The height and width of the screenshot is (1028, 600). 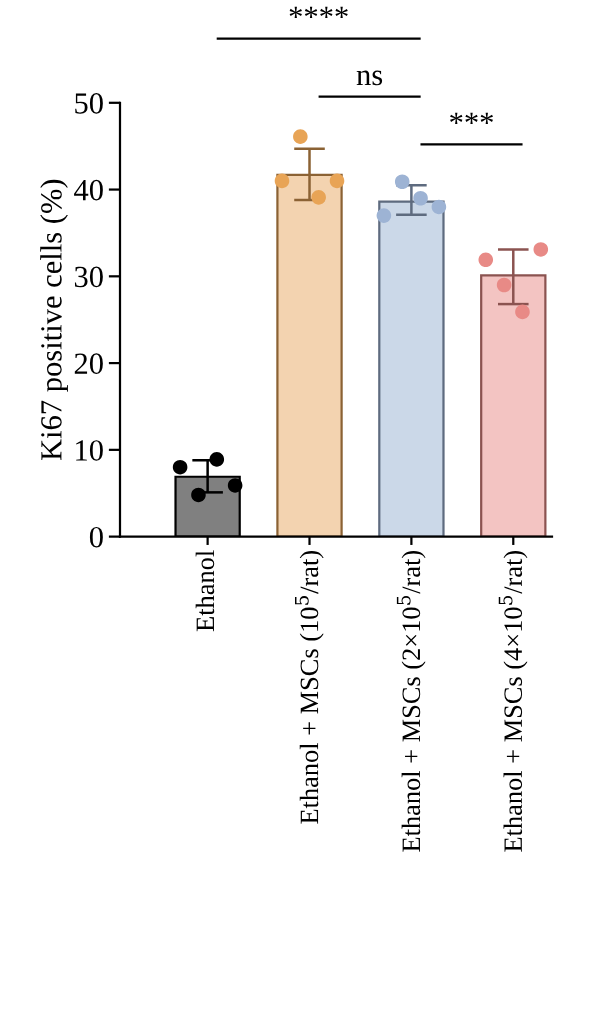 What do you see at coordinates (88, 190) in the screenshot?
I see `y-tick-label: 40` at bounding box center [88, 190].